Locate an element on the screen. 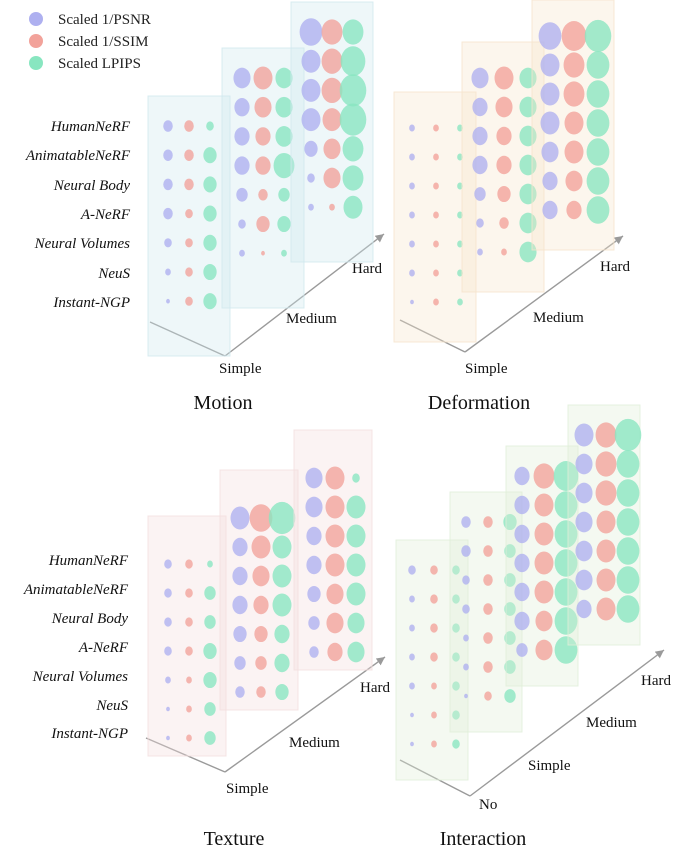 The height and width of the screenshot is (854, 683). method-label: Instant-NGP is located at coordinates (89, 734).